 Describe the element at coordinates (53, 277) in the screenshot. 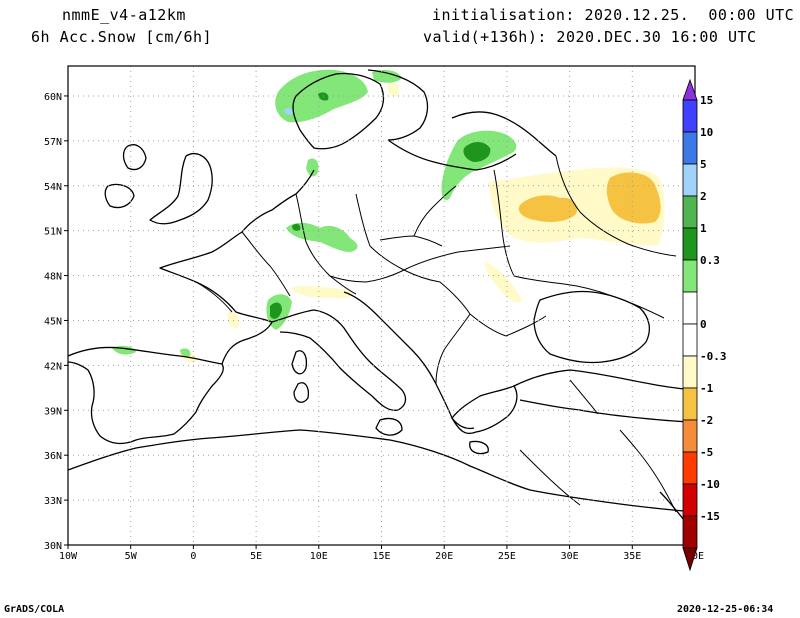

I see `lat-tick-label: 48N` at that location.